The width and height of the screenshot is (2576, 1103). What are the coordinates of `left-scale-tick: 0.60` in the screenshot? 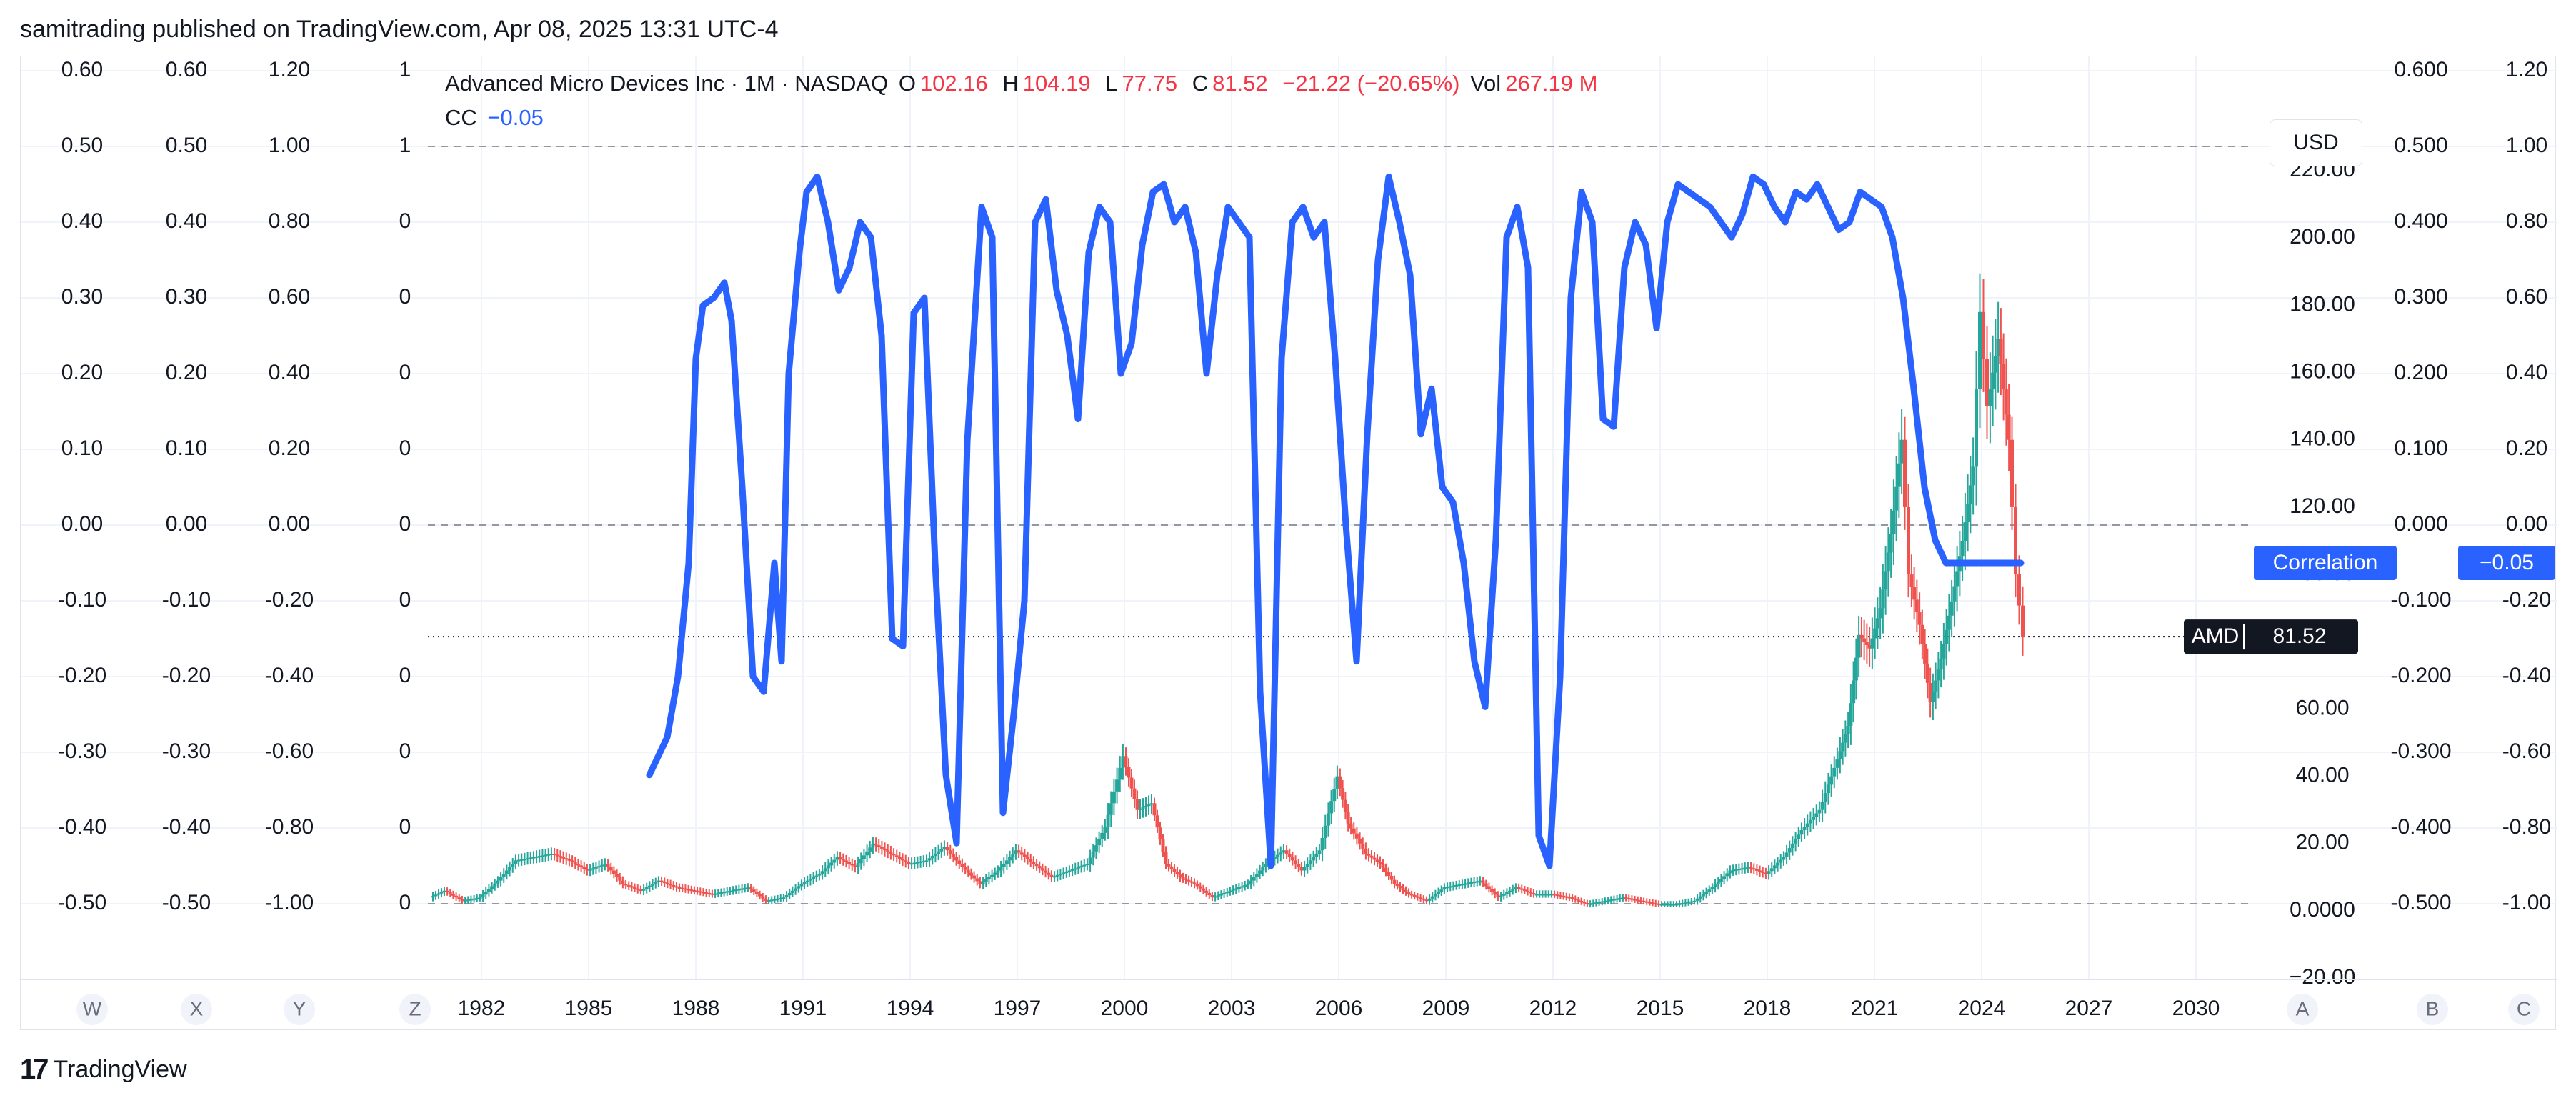 It's located at (82, 69).